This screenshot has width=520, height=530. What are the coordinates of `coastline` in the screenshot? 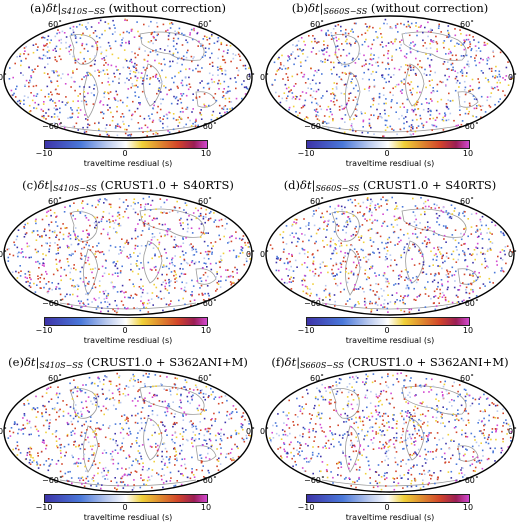 It's located at (434, 46).